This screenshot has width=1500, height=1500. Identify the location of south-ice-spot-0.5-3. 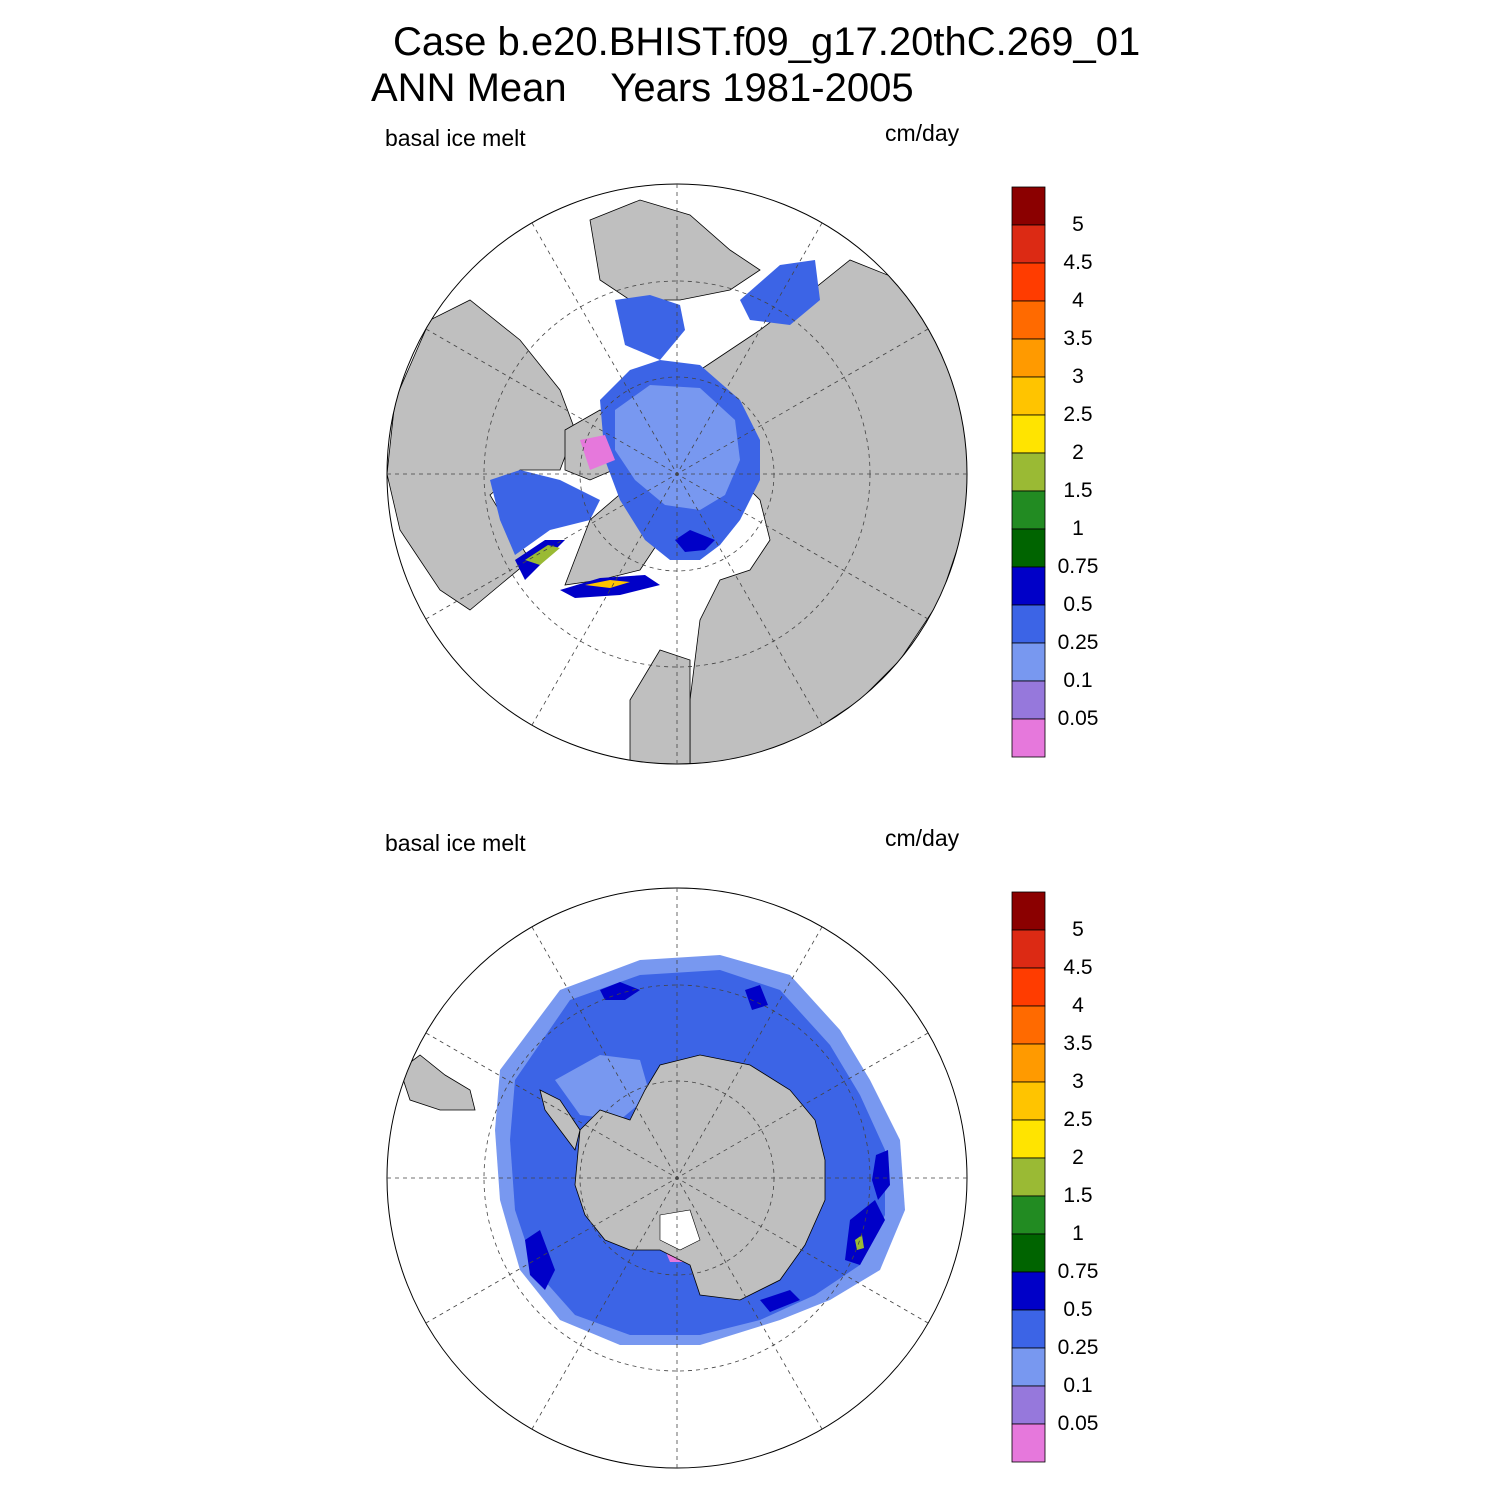
(540, 1260).